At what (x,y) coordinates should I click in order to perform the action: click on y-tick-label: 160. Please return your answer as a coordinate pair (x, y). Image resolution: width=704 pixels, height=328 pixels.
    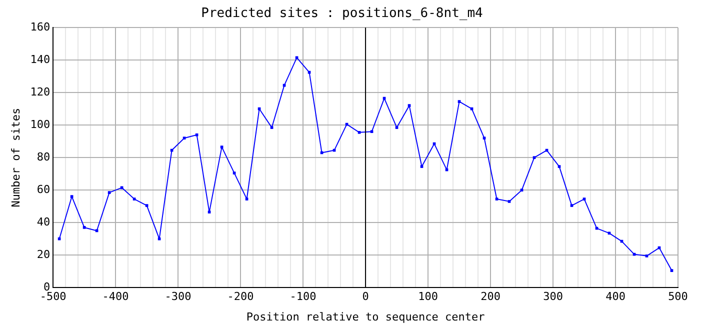
    Looking at the image, I should click on (40, 27).